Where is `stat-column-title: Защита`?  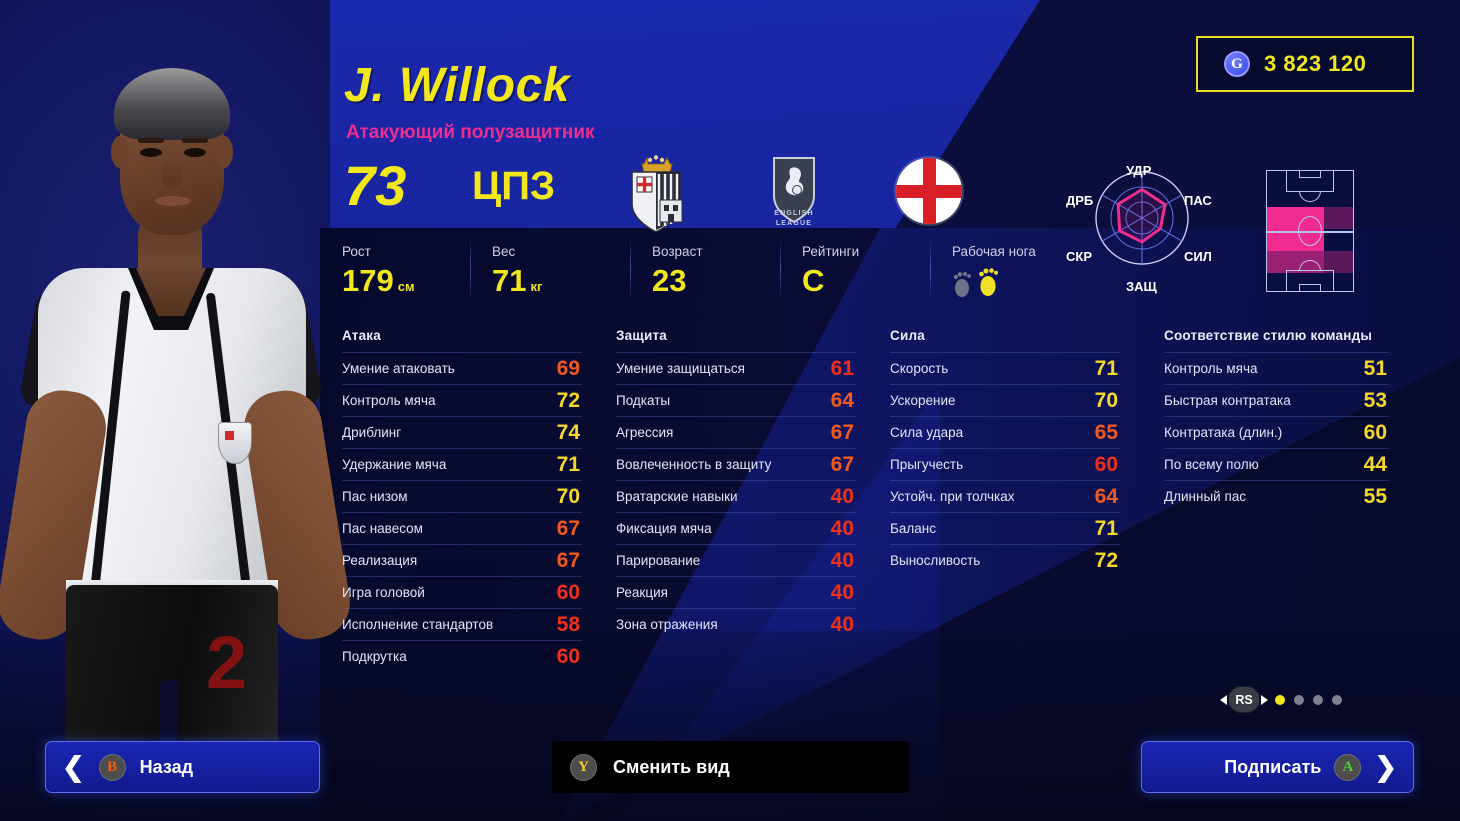
stat-column-title: Защита is located at coordinates (641, 335).